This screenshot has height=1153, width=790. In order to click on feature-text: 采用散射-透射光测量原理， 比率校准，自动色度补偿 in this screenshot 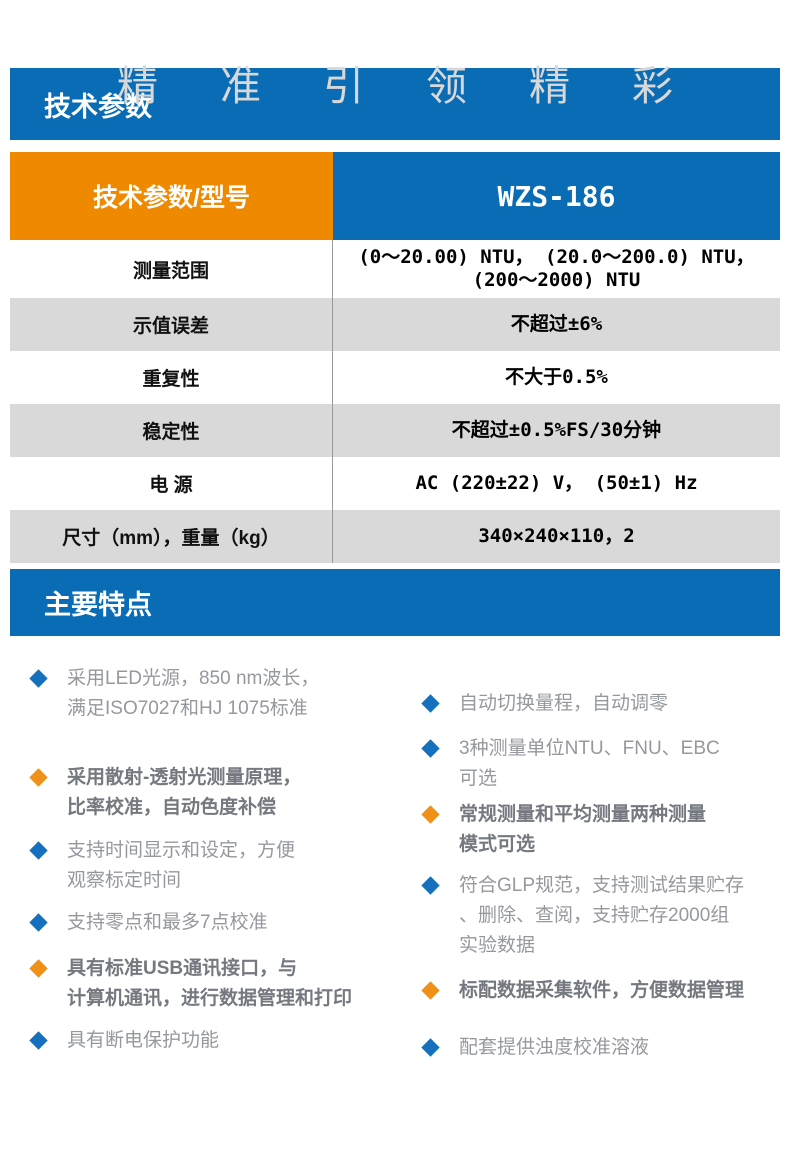, I will do `click(184, 792)`.